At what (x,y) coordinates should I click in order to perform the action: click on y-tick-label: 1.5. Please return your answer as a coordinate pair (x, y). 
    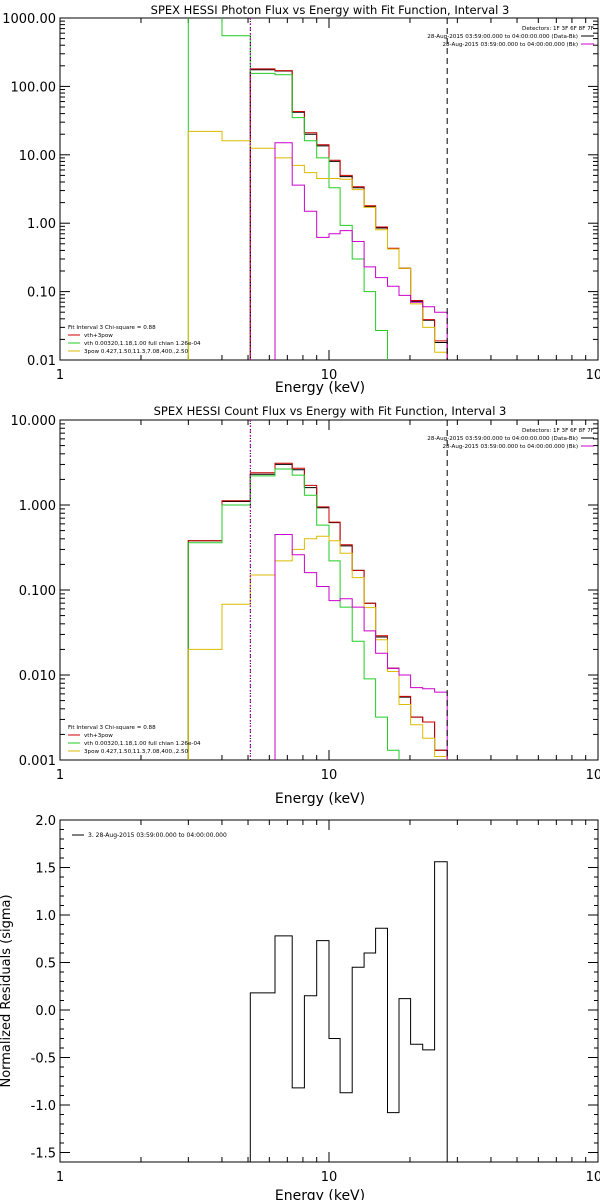
    Looking at the image, I should click on (45, 869).